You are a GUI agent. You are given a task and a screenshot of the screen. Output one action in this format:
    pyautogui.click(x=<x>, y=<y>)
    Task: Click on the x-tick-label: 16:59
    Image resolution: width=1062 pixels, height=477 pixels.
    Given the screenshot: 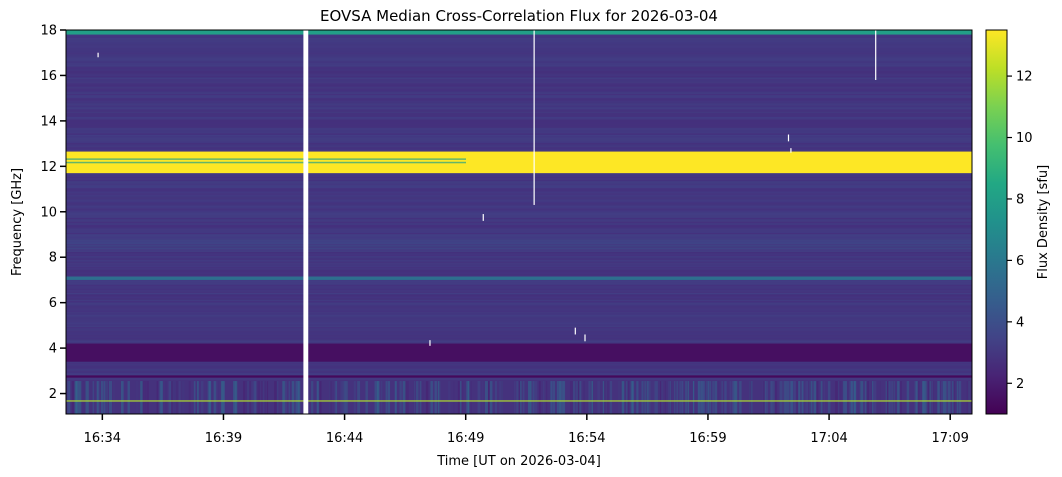 What is the action you would take?
    pyautogui.click(x=707, y=438)
    